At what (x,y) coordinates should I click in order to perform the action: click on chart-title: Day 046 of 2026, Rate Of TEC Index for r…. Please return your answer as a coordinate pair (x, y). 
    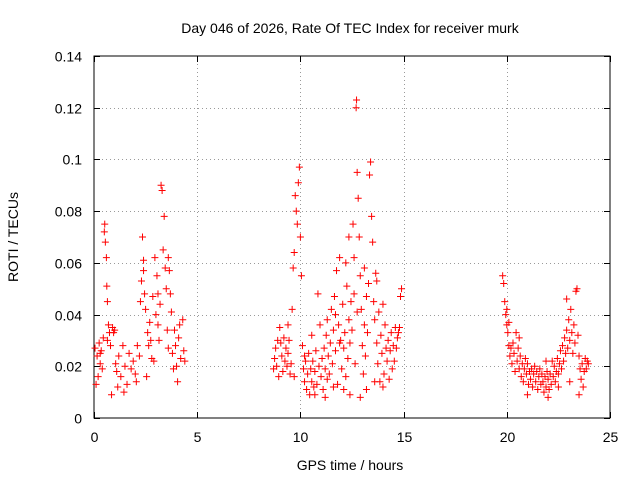
    Looking at the image, I should click on (350, 28).